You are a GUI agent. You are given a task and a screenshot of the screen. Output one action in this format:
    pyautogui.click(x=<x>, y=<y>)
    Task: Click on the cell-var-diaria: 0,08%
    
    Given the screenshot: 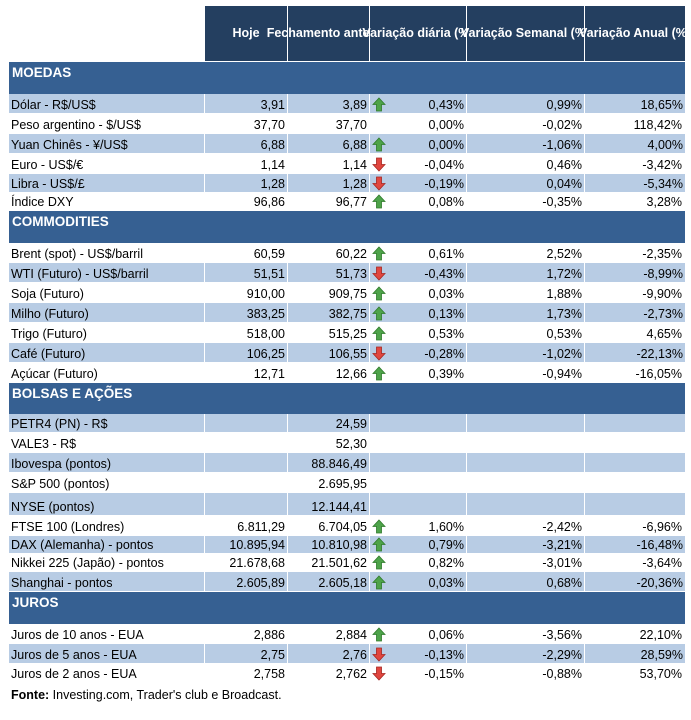 What is the action you would take?
    pyautogui.click(x=418, y=201)
    